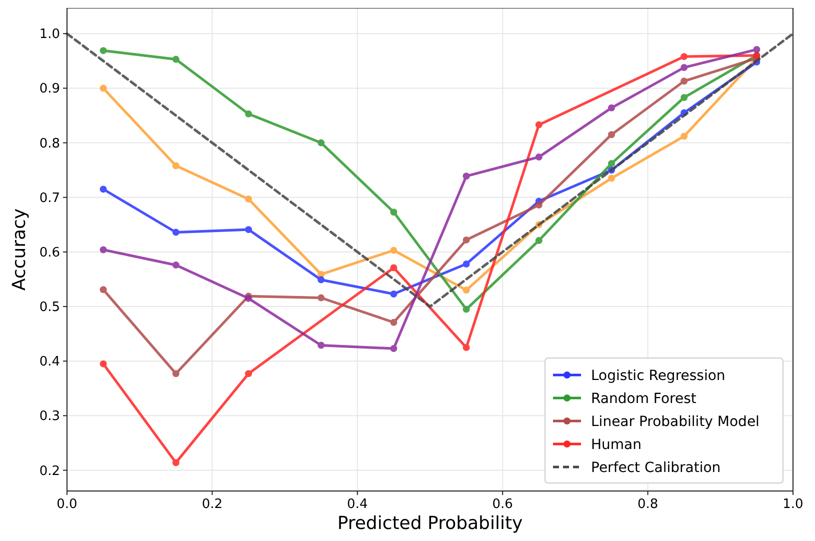 Image resolution: width=815 pixels, height=541 pixels. I want to click on x-tick-label: 0.8, so click(647, 504).